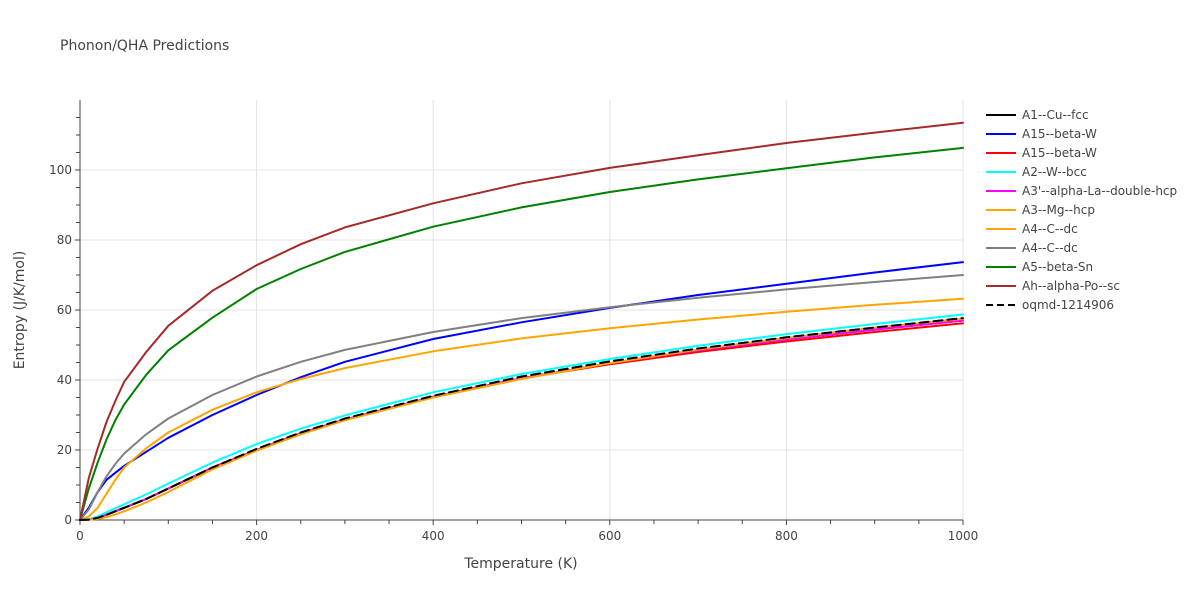 This screenshot has width=1200, height=604. I want to click on legend-label: A1--Cu--fcc, so click(1055, 115).